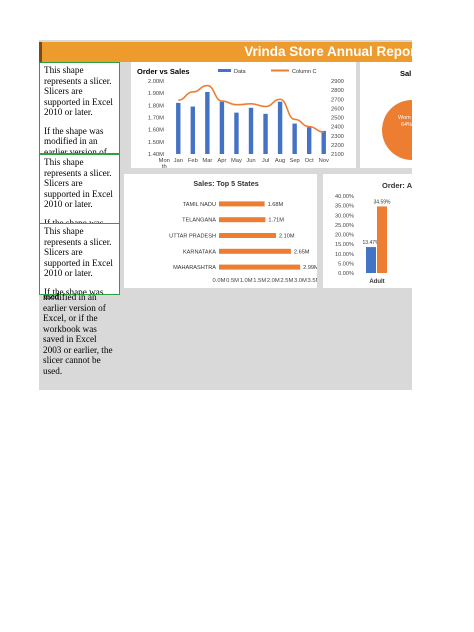  What do you see at coordinates (193, 161) in the screenshot?
I see `x-tick-label: Feb` at bounding box center [193, 161].